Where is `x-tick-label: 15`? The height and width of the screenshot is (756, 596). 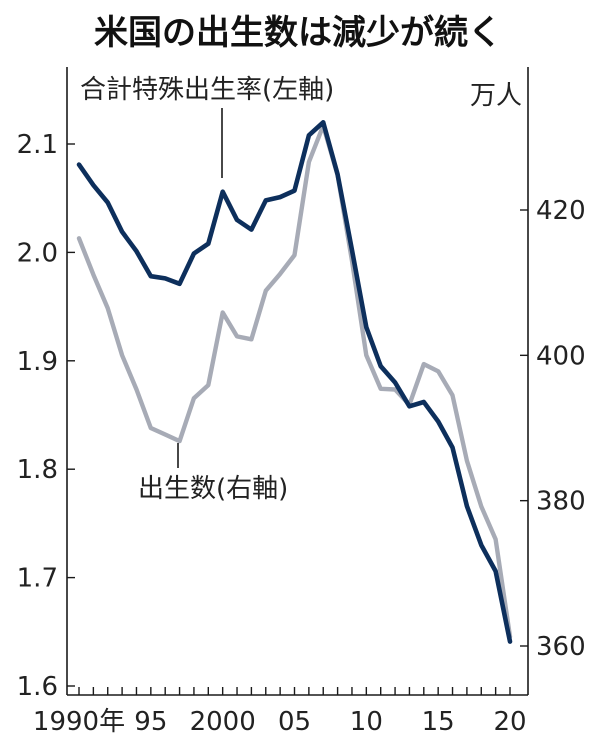 x-tick-label: 15 is located at coordinates (438, 722).